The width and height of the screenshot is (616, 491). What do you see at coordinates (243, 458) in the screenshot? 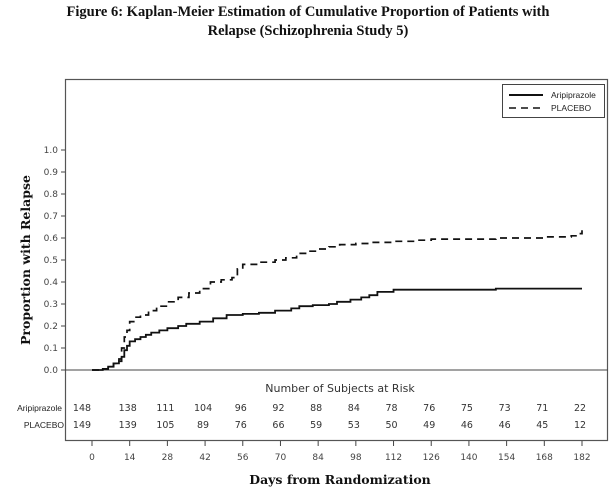
I see `x-tick-label: 56` at bounding box center [243, 458].